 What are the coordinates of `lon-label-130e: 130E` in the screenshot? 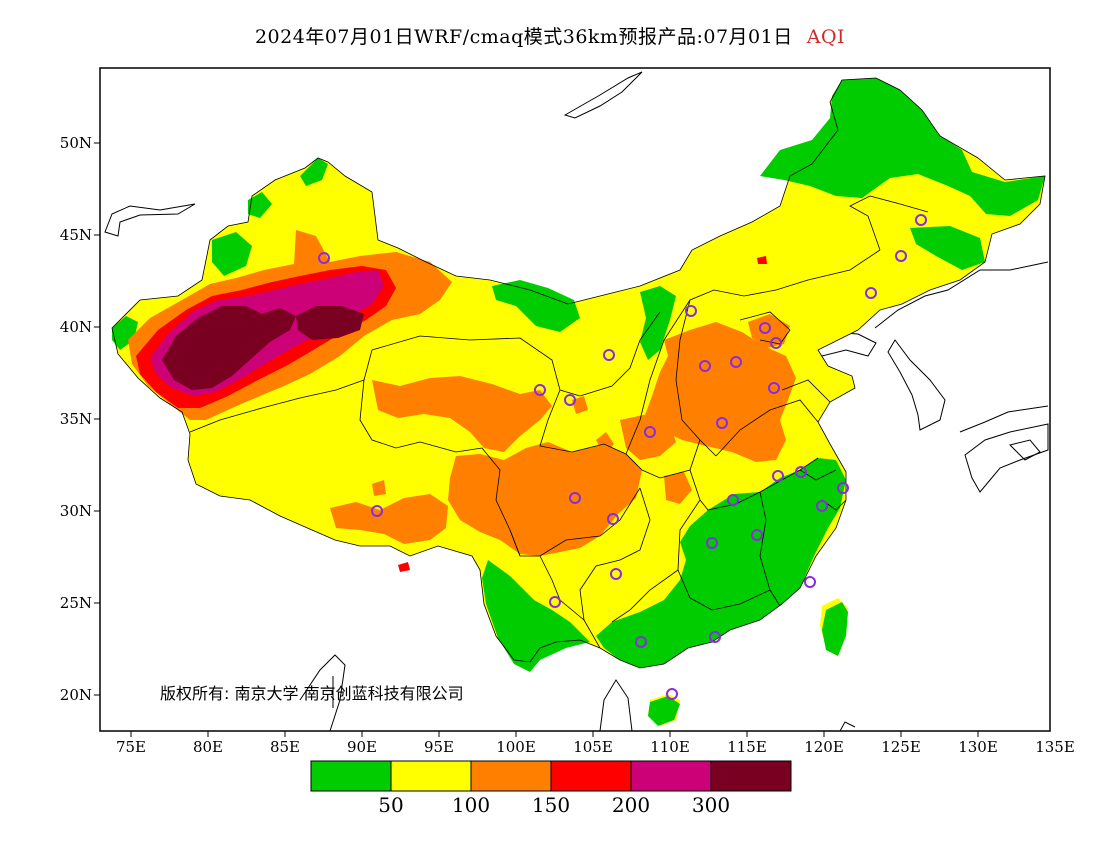 It's located at (978, 747).